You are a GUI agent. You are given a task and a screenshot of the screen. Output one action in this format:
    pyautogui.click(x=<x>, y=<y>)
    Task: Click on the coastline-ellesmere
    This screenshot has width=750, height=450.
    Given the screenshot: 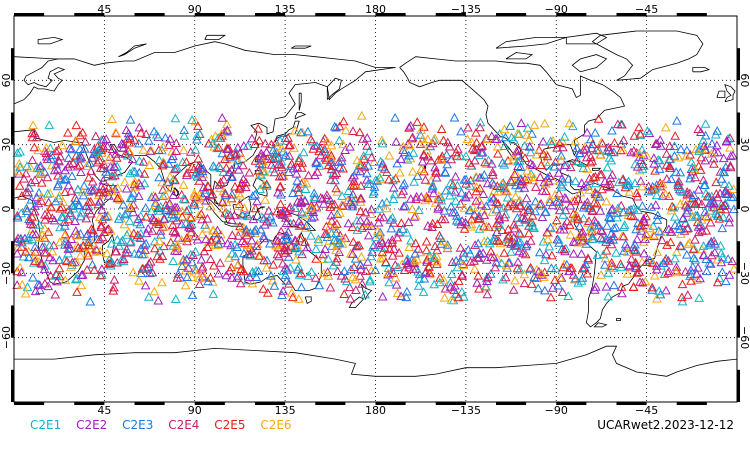 What is the action you would take?
    pyautogui.click(x=586, y=38)
    